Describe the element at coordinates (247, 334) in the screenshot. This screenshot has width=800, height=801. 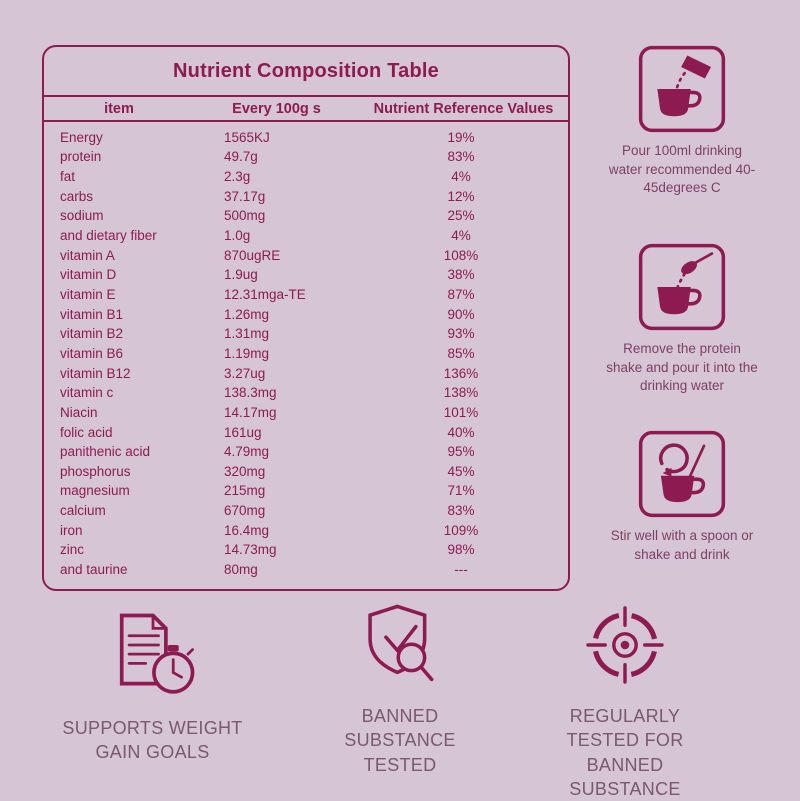
I see `cell-amount: 1.31mg` at that location.